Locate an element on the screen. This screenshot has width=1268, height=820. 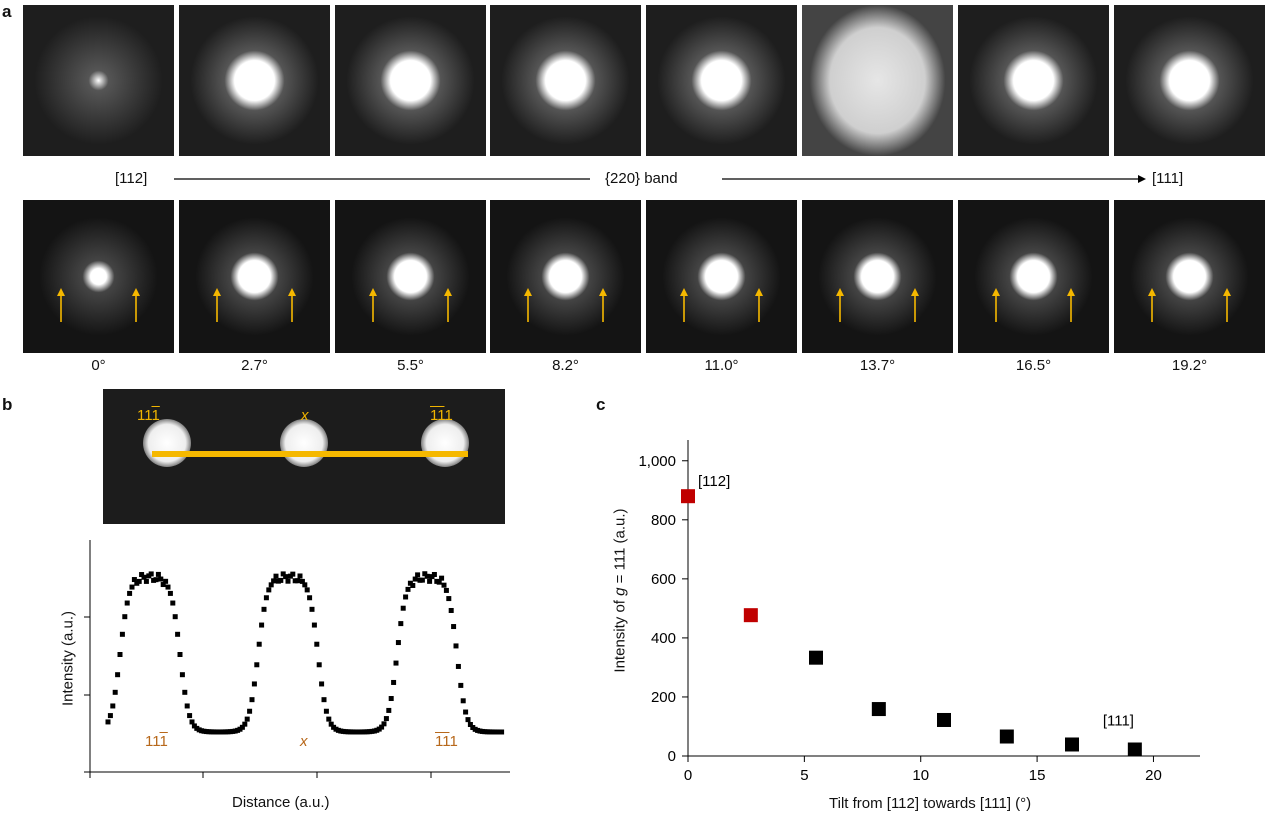
tilt-angle-label: 5.5° is located at coordinates (410, 365).